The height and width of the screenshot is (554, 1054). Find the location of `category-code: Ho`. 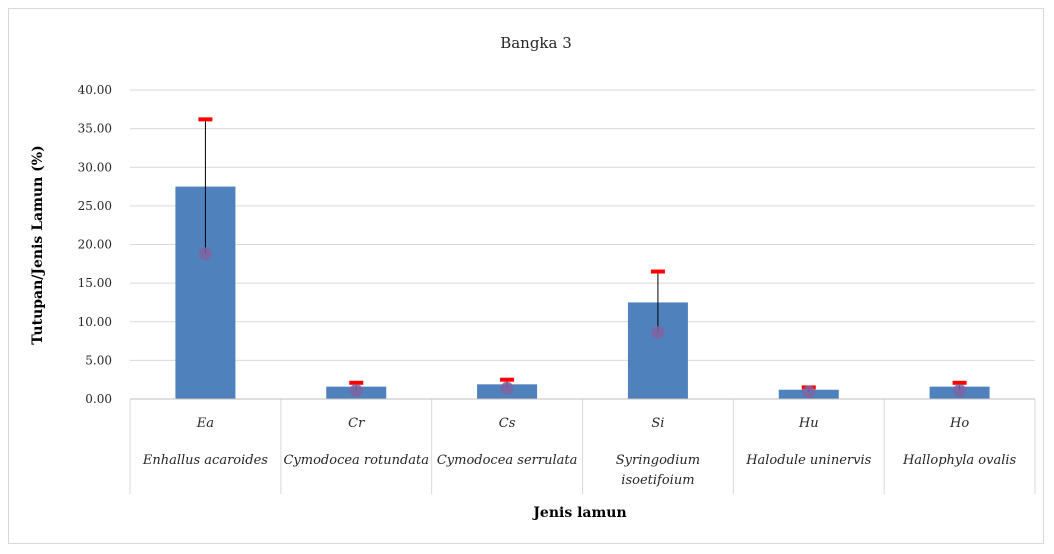

category-code: Ho is located at coordinates (959, 423).